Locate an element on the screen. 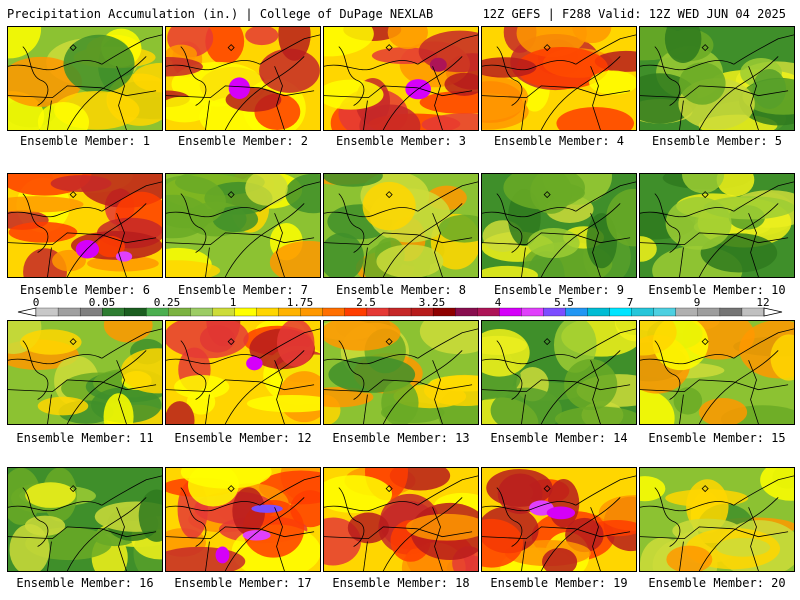 The image size is (800, 600). ensemble-member-label: Ensemble Member: 16 is located at coordinates (85, 583).